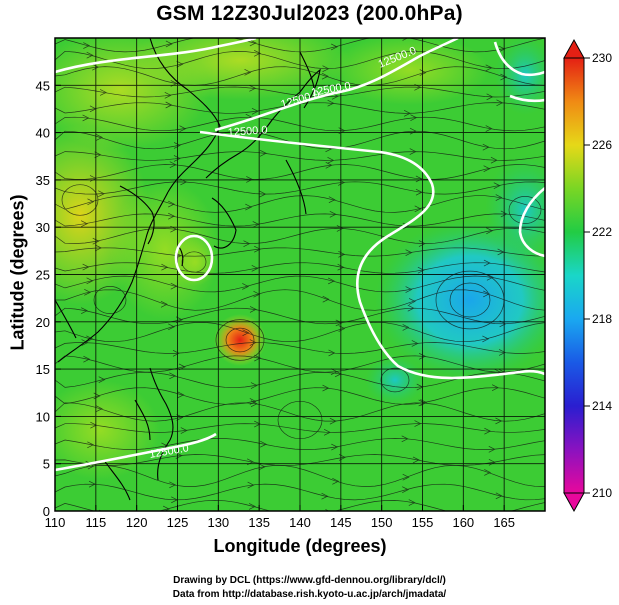 This screenshot has width=619, height=605. Describe the element at coordinates (463, 522) in the screenshot. I see `x-tick-label: 160` at that location.